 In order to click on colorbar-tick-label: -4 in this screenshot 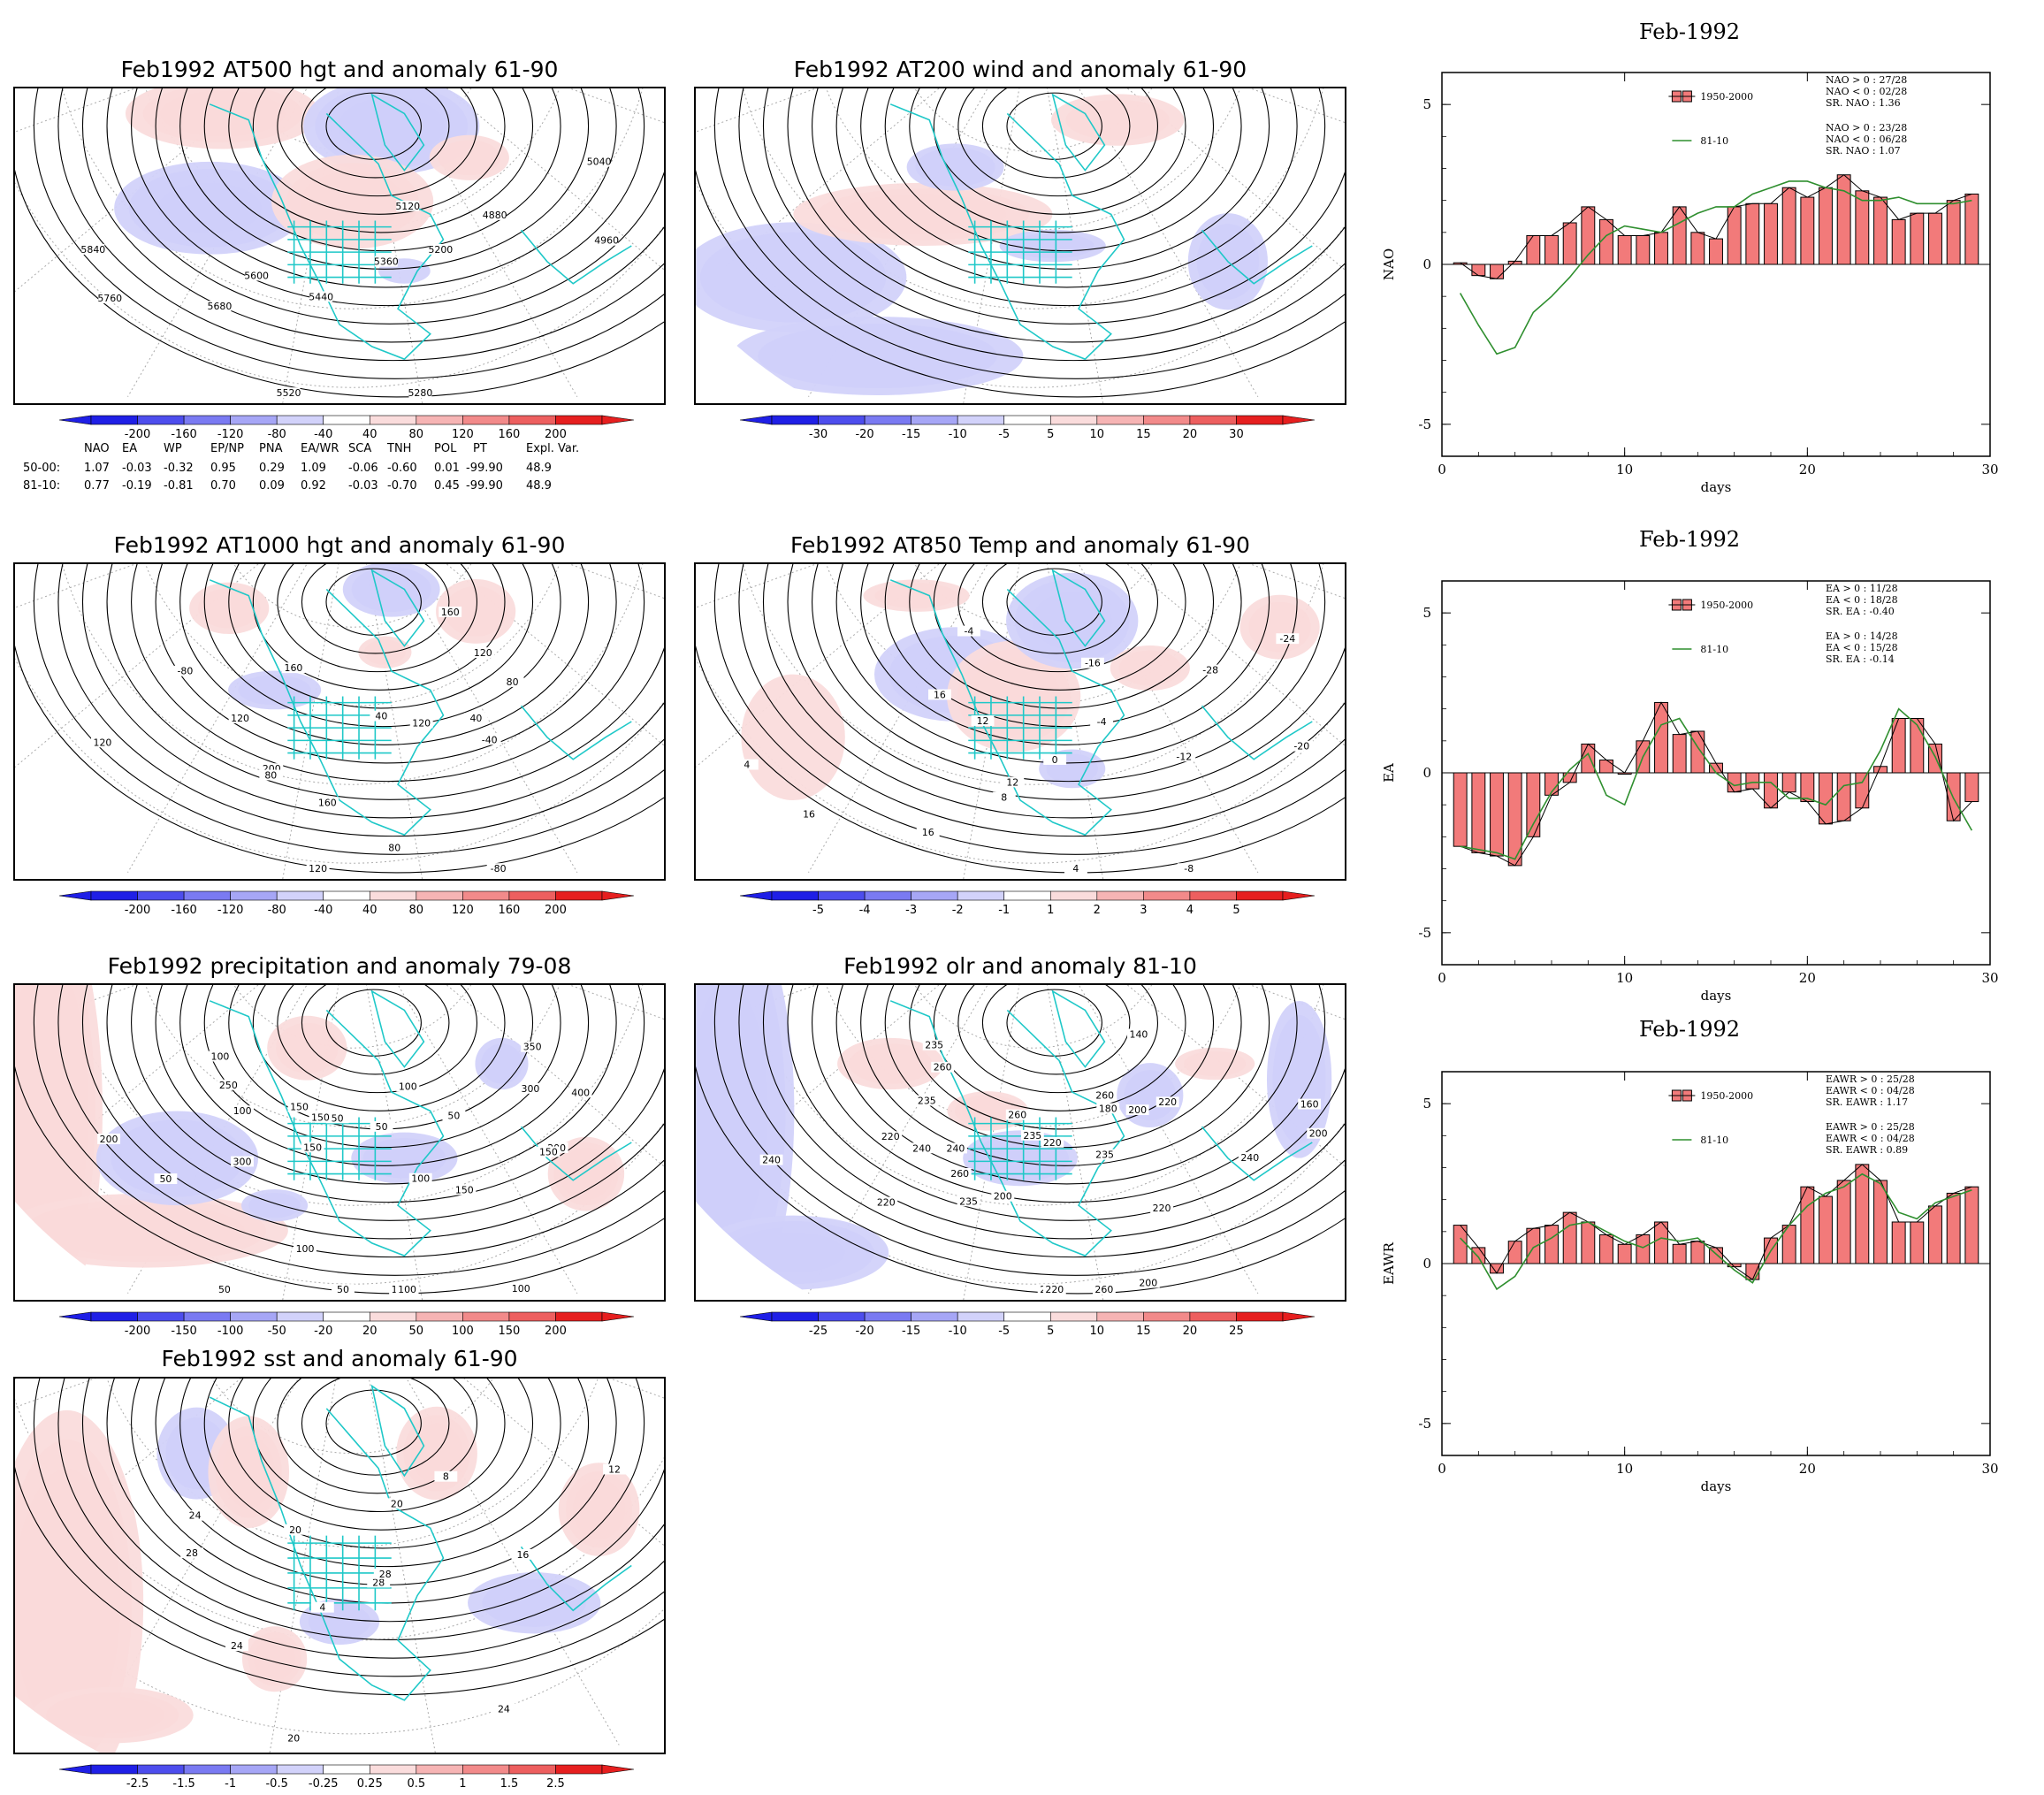, I will do `click(865, 910)`.